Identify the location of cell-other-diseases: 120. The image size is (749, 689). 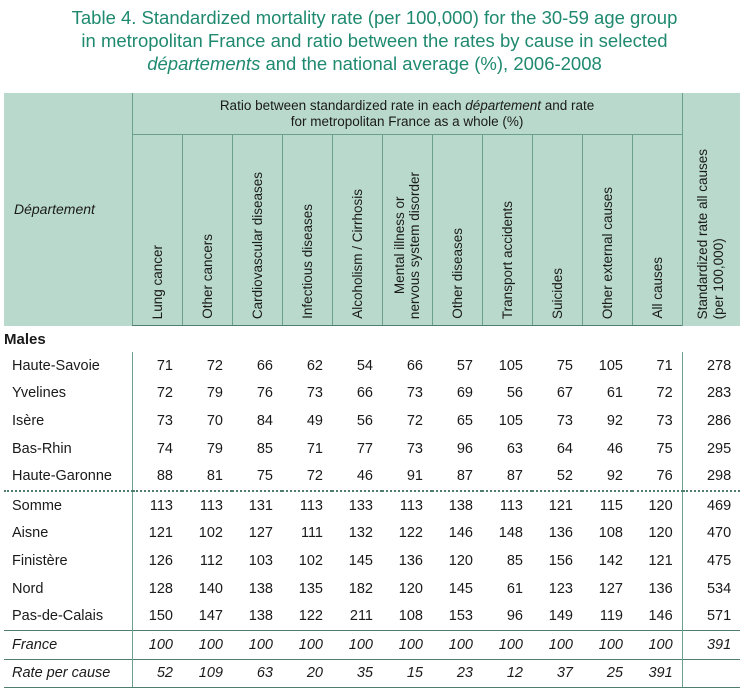
(460, 560).